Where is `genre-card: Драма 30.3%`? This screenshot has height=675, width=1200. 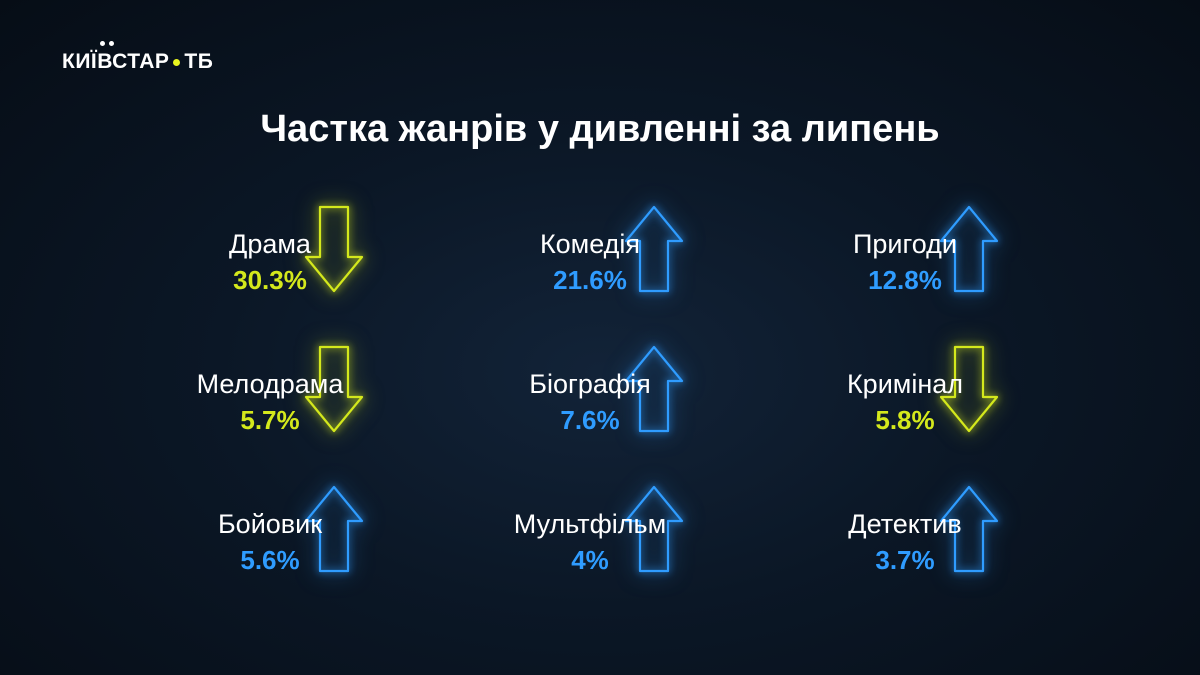
genre-card: Драма 30.3% is located at coordinates (270, 265).